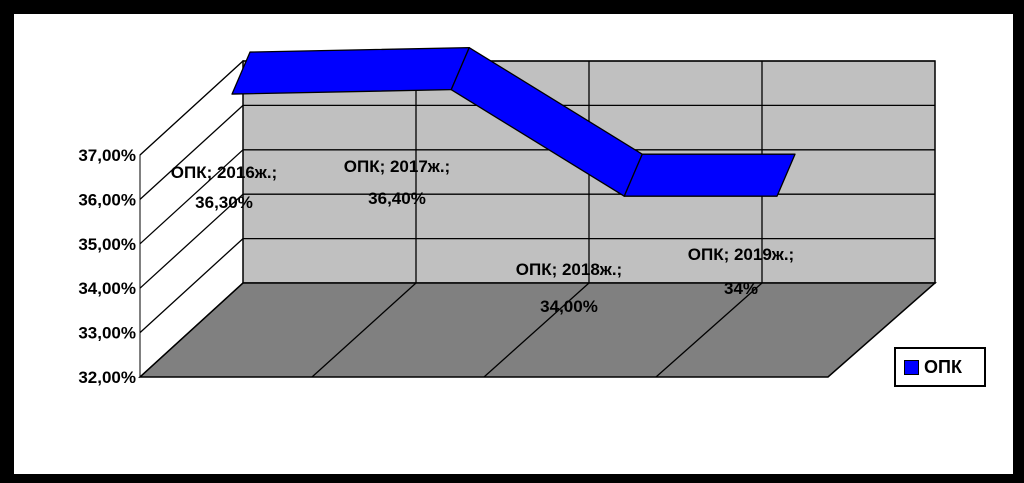 This screenshot has width=1024, height=483. I want to click on y-tick-label: 33,00%, so click(107, 333).